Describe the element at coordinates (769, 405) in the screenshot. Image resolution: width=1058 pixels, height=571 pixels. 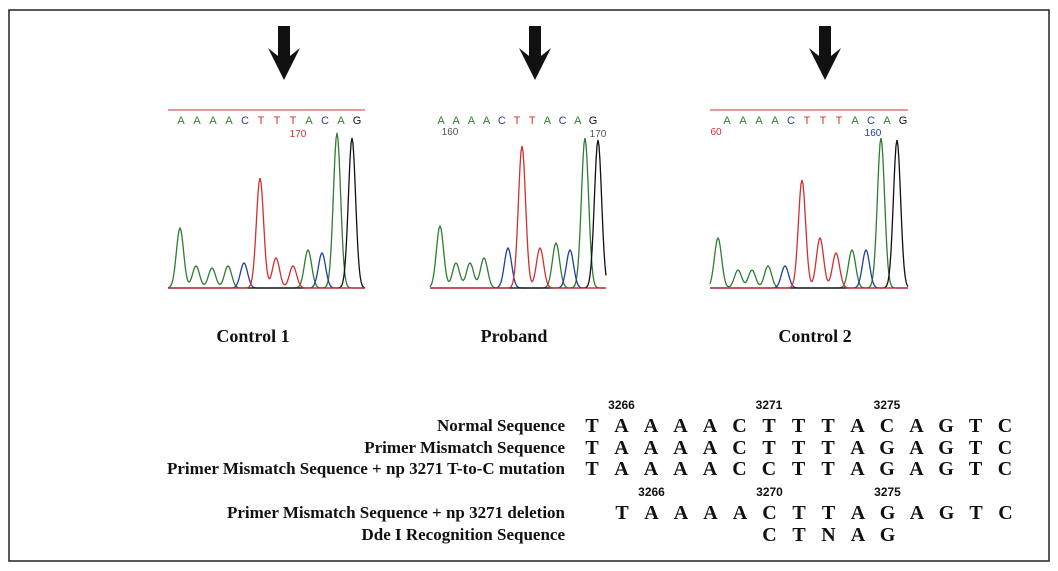
I see `position-number: 3271` at that location.